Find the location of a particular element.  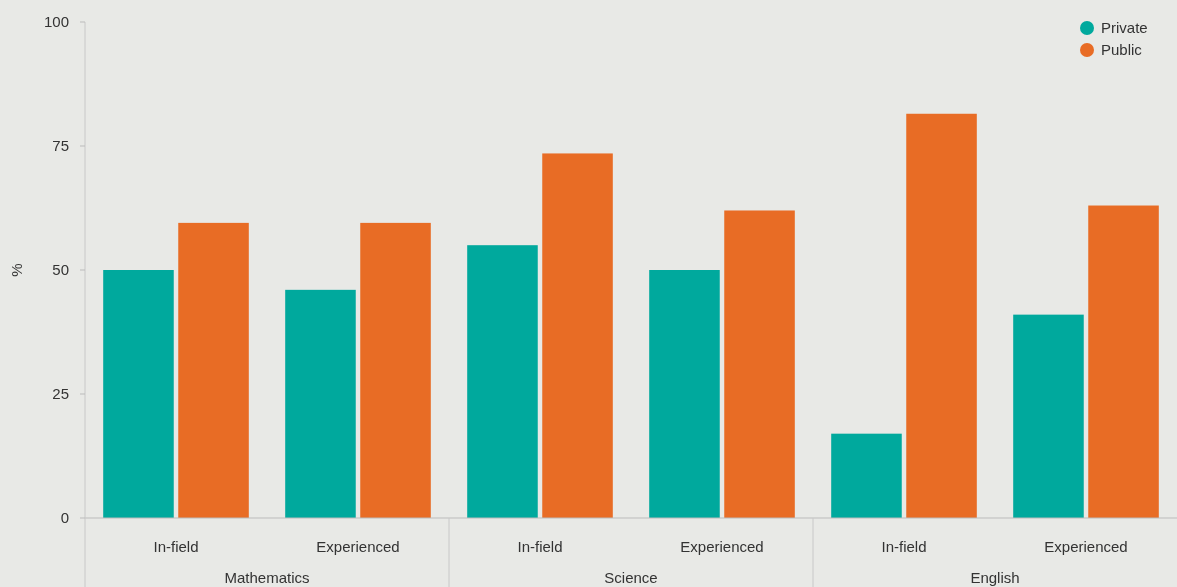

y-tick-label: 75 is located at coordinates (60, 146).